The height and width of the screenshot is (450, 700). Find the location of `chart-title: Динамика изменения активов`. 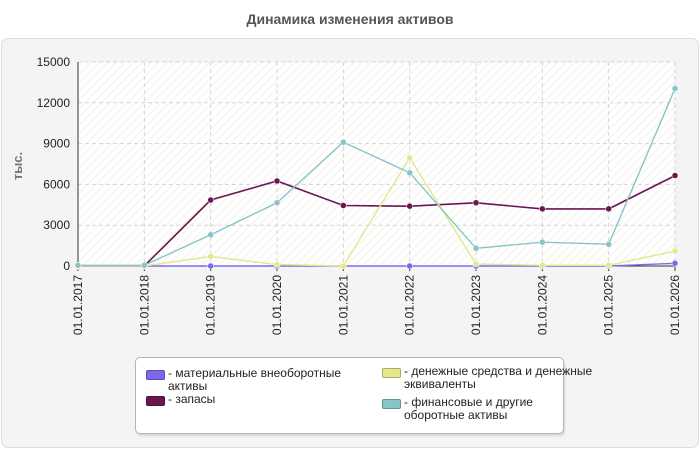

chart-title: Динамика изменения активов is located at coordinates (350, 19).